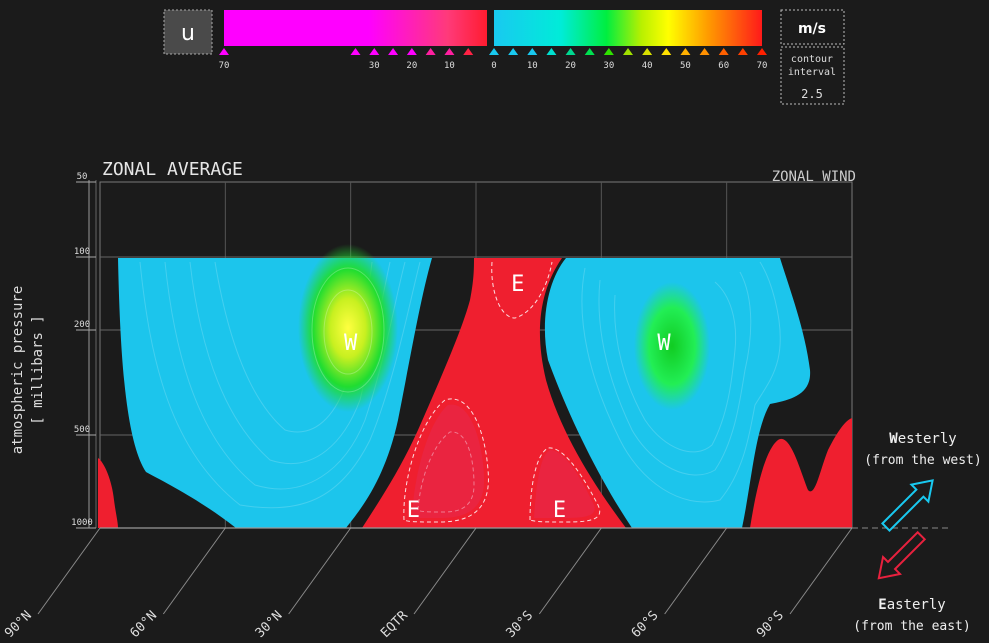  What do you see at coordinates (493, 66) in the screenshot?
I see `westerly-tick-label: 0` at bounding box center [493, 66].